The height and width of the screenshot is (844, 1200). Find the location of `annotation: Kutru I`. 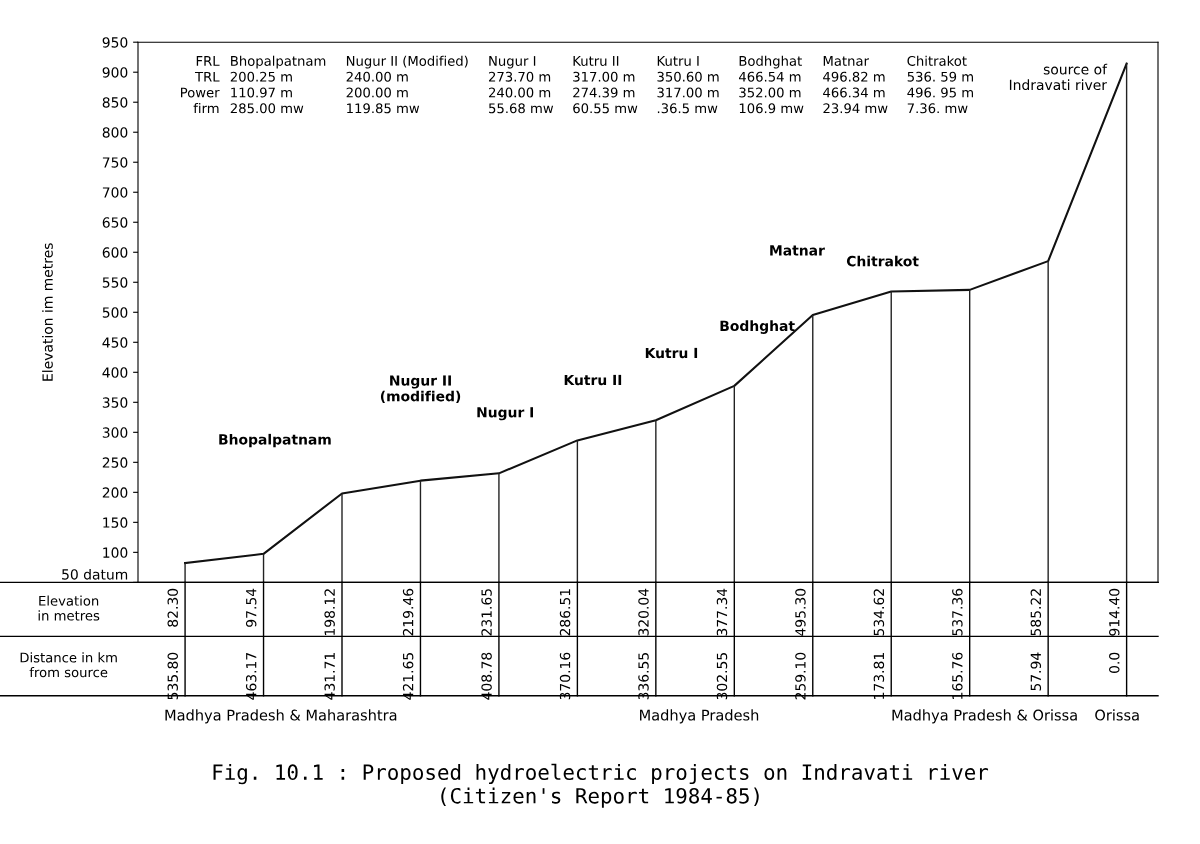

annotation: Kutru I is located at coordinates (671, 353).